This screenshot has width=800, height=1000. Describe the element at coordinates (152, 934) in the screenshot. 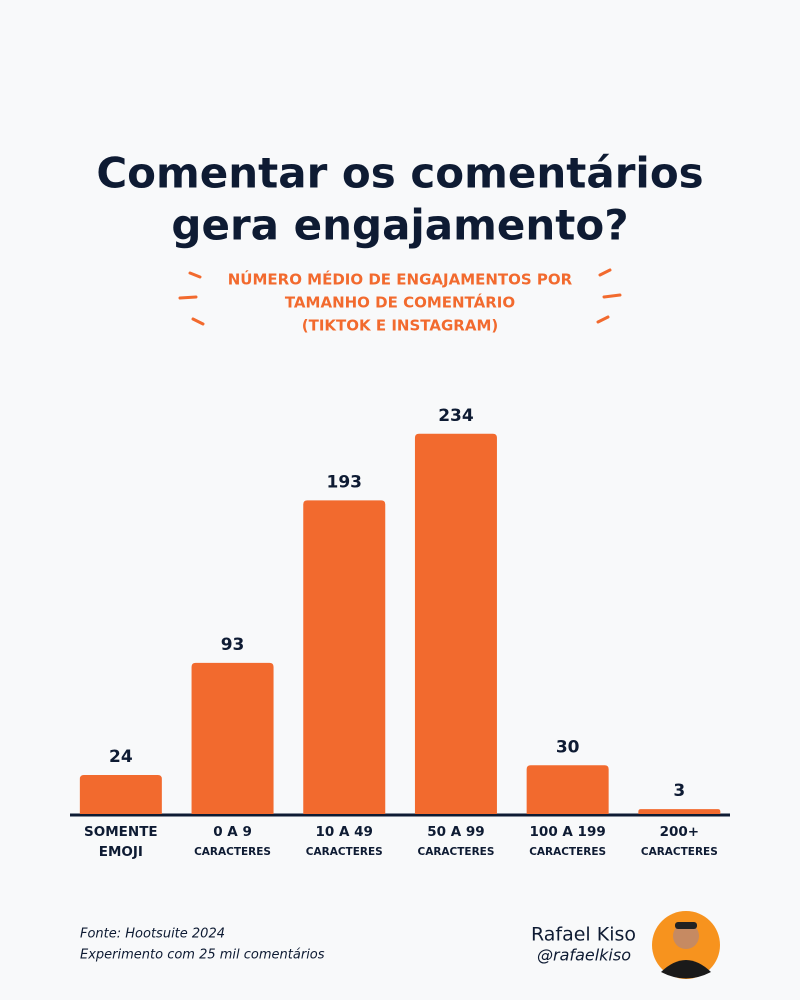

I see `source: Fonte: Hootsuite 2024` at that location.